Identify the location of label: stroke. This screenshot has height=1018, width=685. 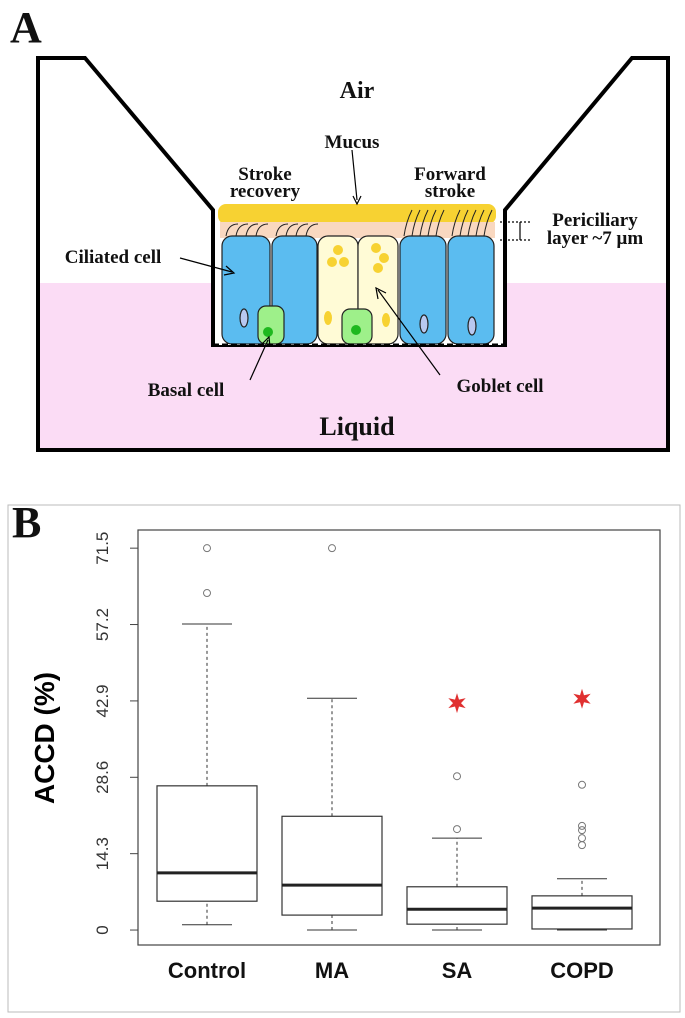
(450, 191).